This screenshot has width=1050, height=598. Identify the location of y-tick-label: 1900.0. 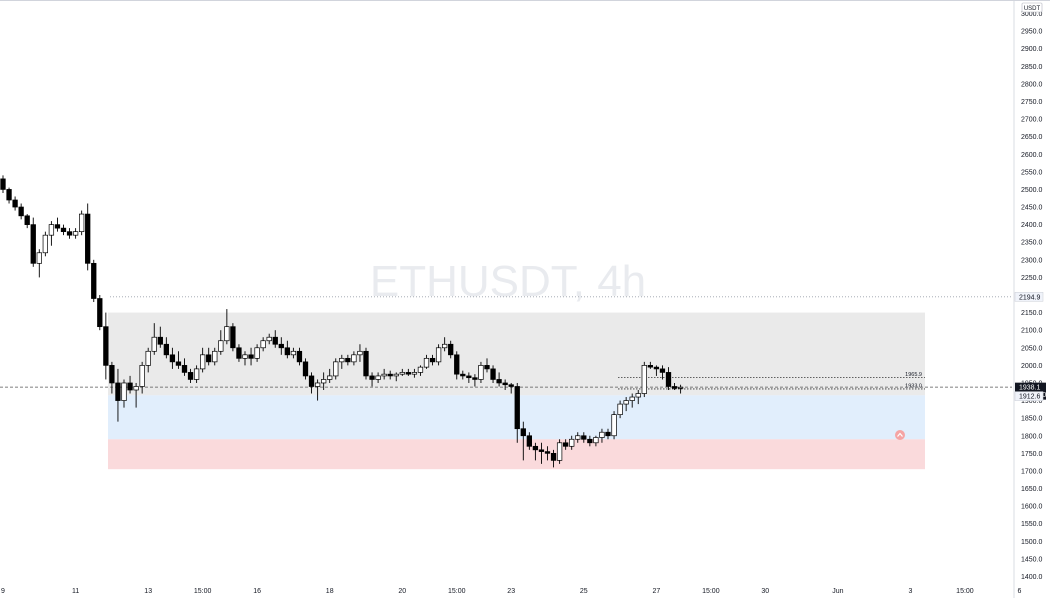
(1032, 401).